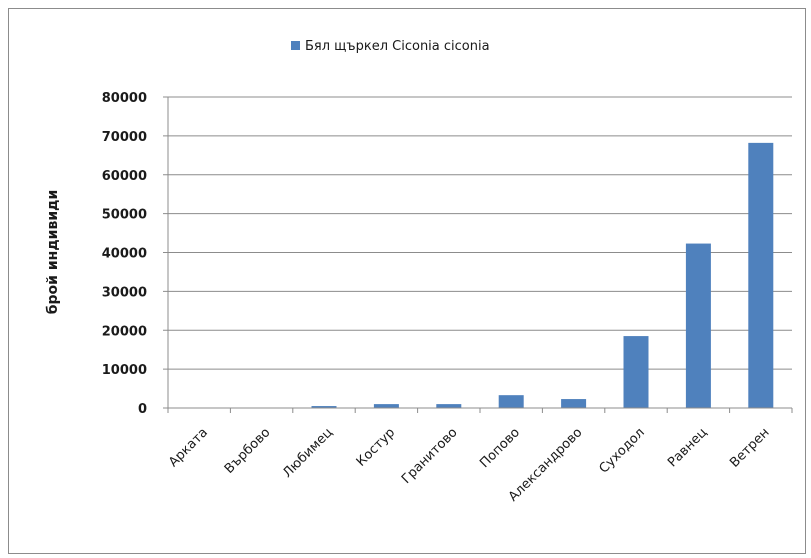  What do you see at coordinates (188, 447) in the screenshot?
I see `x-tick-label: Арката` at bounding box center [188, 447].